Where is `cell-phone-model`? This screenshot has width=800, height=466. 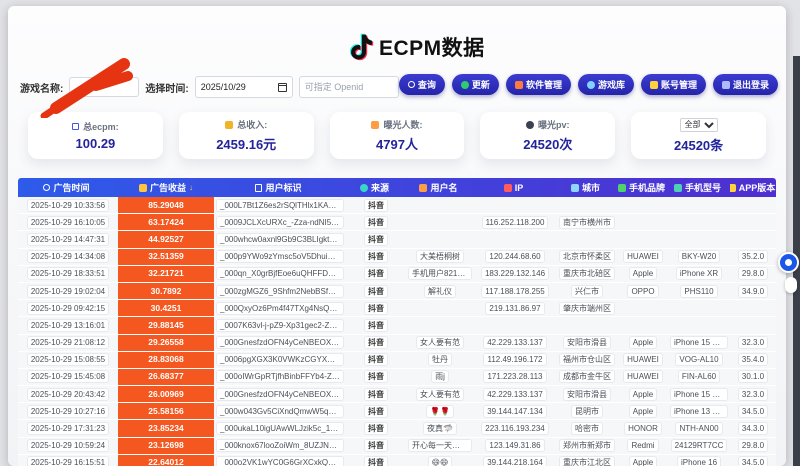 cell-phone-model is located at coordinates (699, 325).